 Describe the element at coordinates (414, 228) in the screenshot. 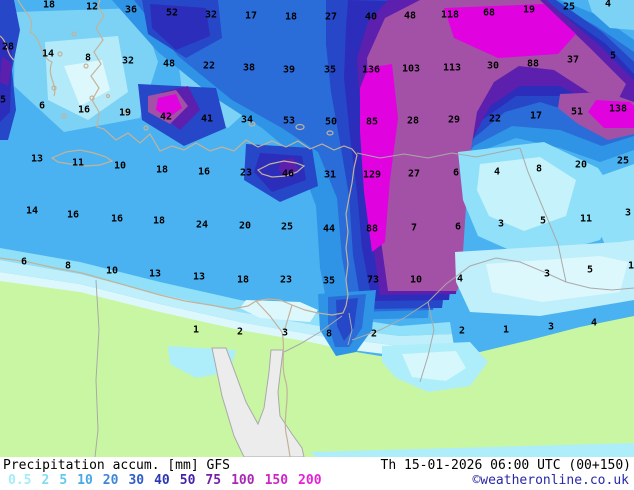

I see `grid-value: 7` at that location.